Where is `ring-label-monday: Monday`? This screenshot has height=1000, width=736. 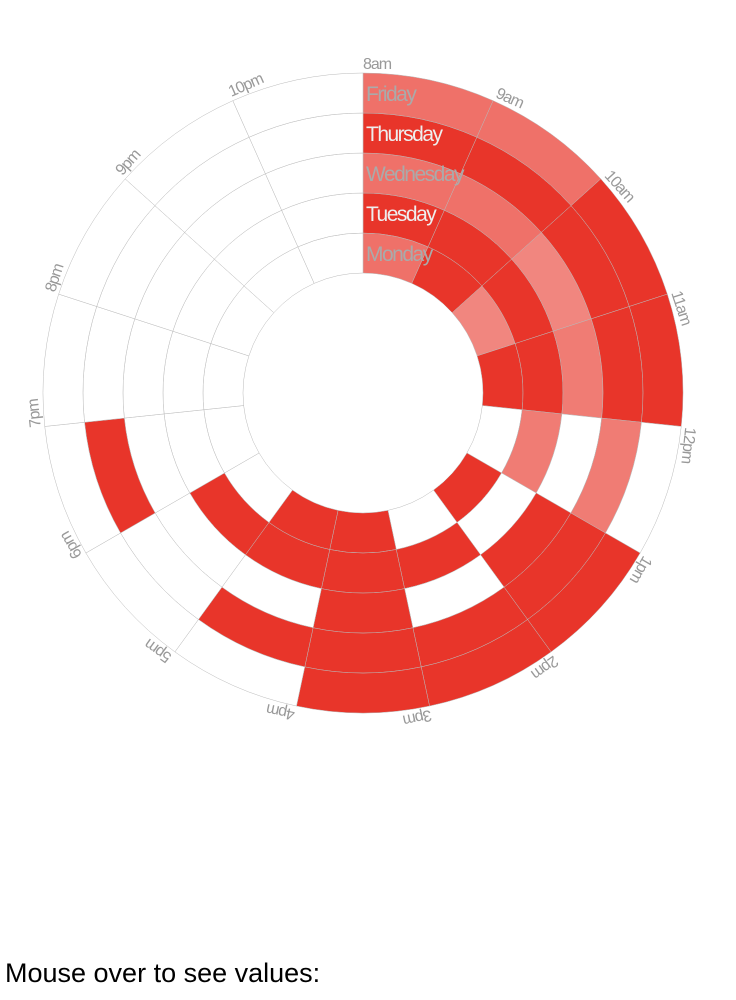
ring-label-monday: Monday is located at coordinates (400, 254).